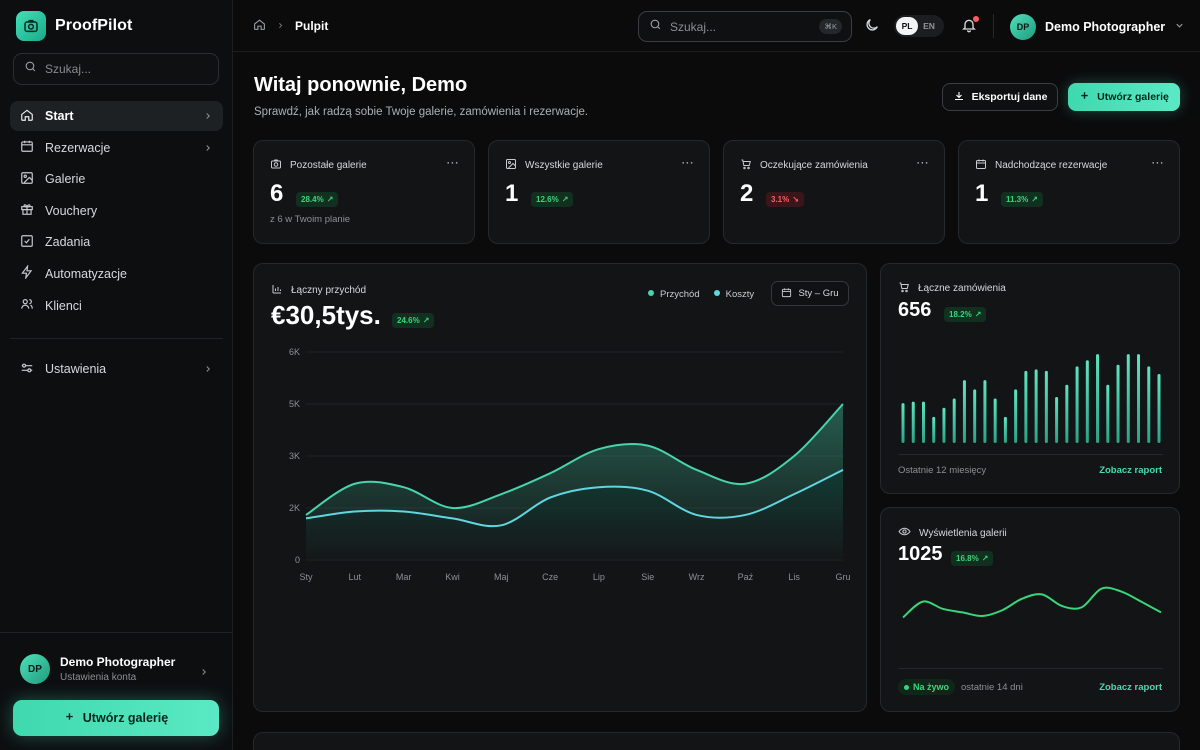 The width and height of the screenshot is (1200, 750). What do you see at coordinates (1130, 687) in the screenshot?
I see `views-report-link: Zobacz raport` at bounding box center [1130, 687].